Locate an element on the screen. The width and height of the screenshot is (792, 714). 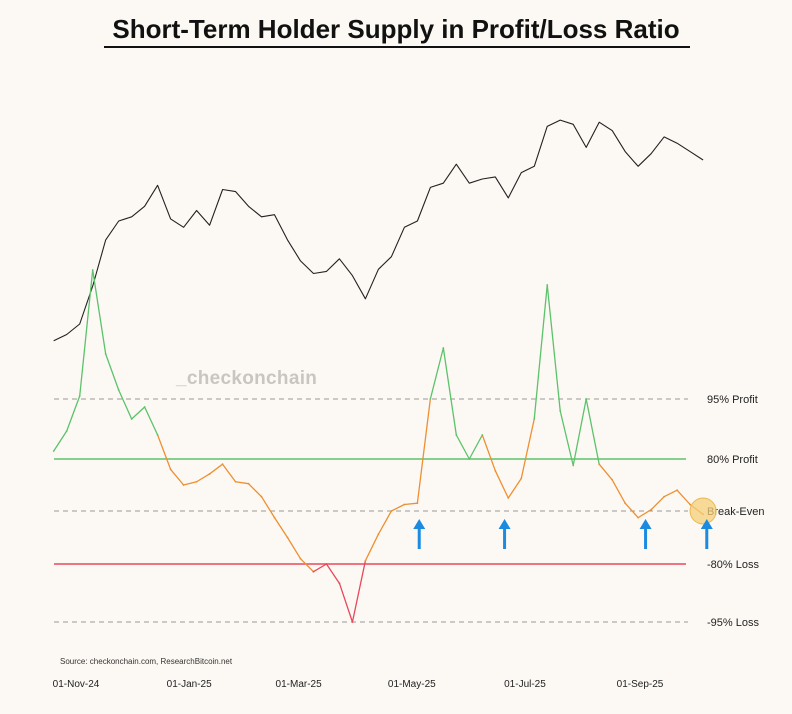
reference-label-2: Break-Even is located at coordinates (735, 512).